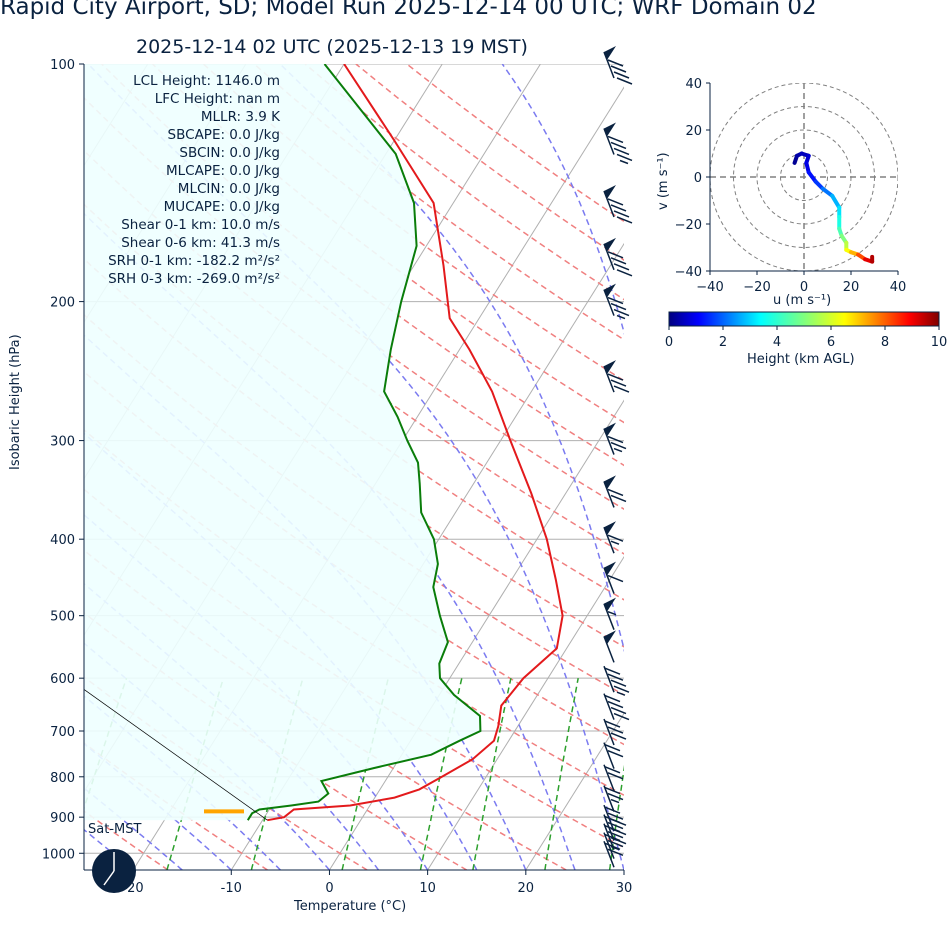  Describe the element at coordinates (62, 778) in the screenshot. I see `y-tick-label: 800` at that location.